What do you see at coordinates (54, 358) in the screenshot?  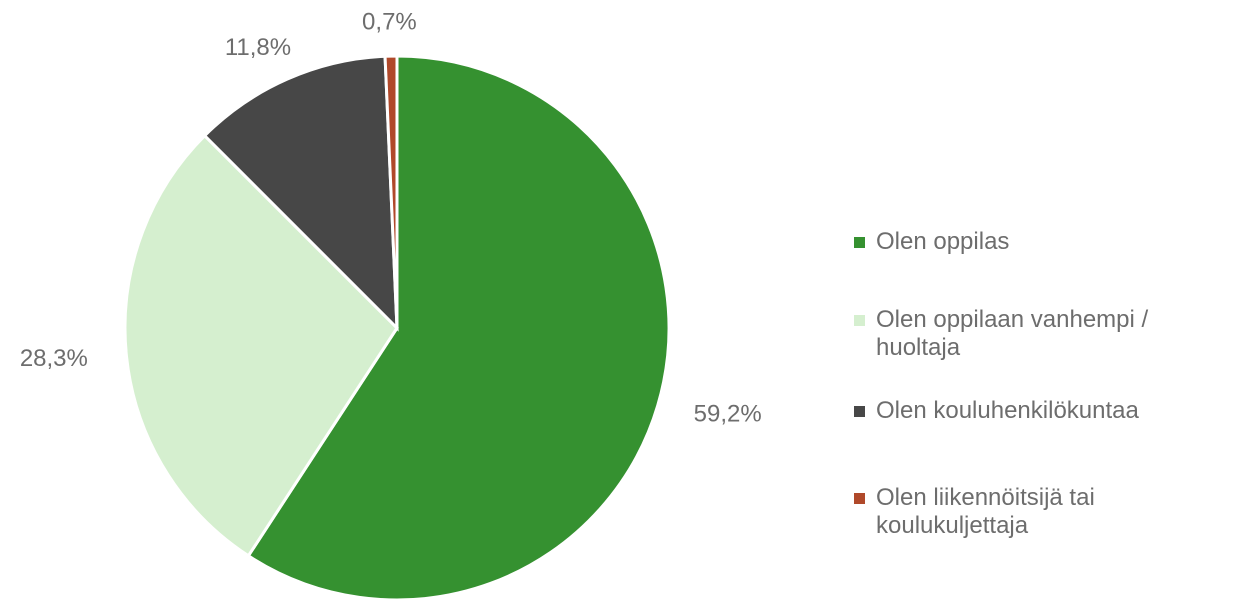 I see `data-label: 28,3%` at bounding box center [54, 358].